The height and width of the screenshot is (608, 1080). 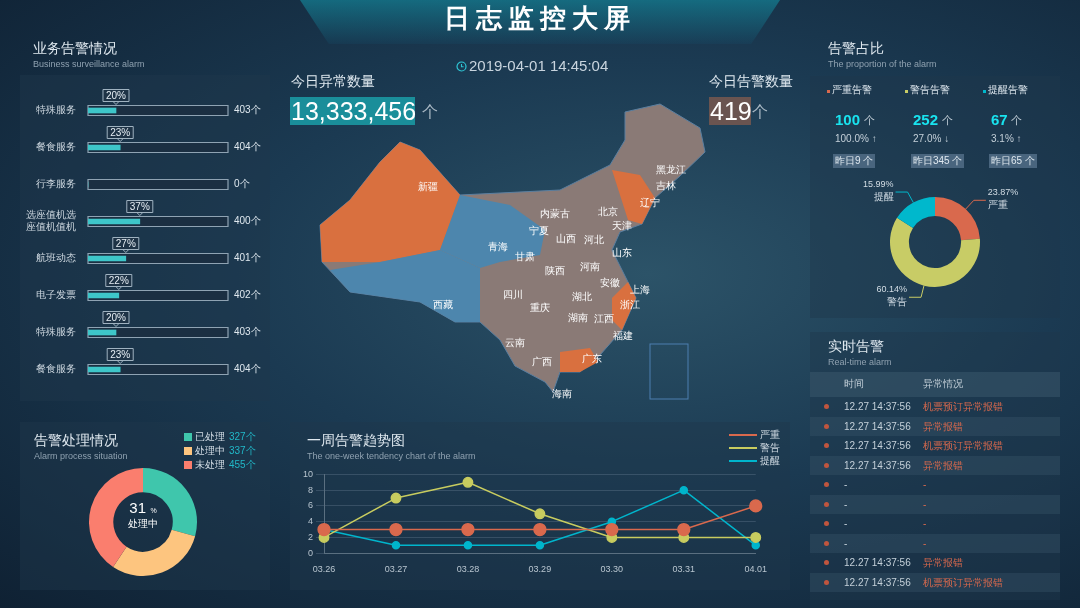 What do you see at coordinates (860, 362) in the screenshot?
I see `text: Real-time alarm` at bounding box center [860, 362].